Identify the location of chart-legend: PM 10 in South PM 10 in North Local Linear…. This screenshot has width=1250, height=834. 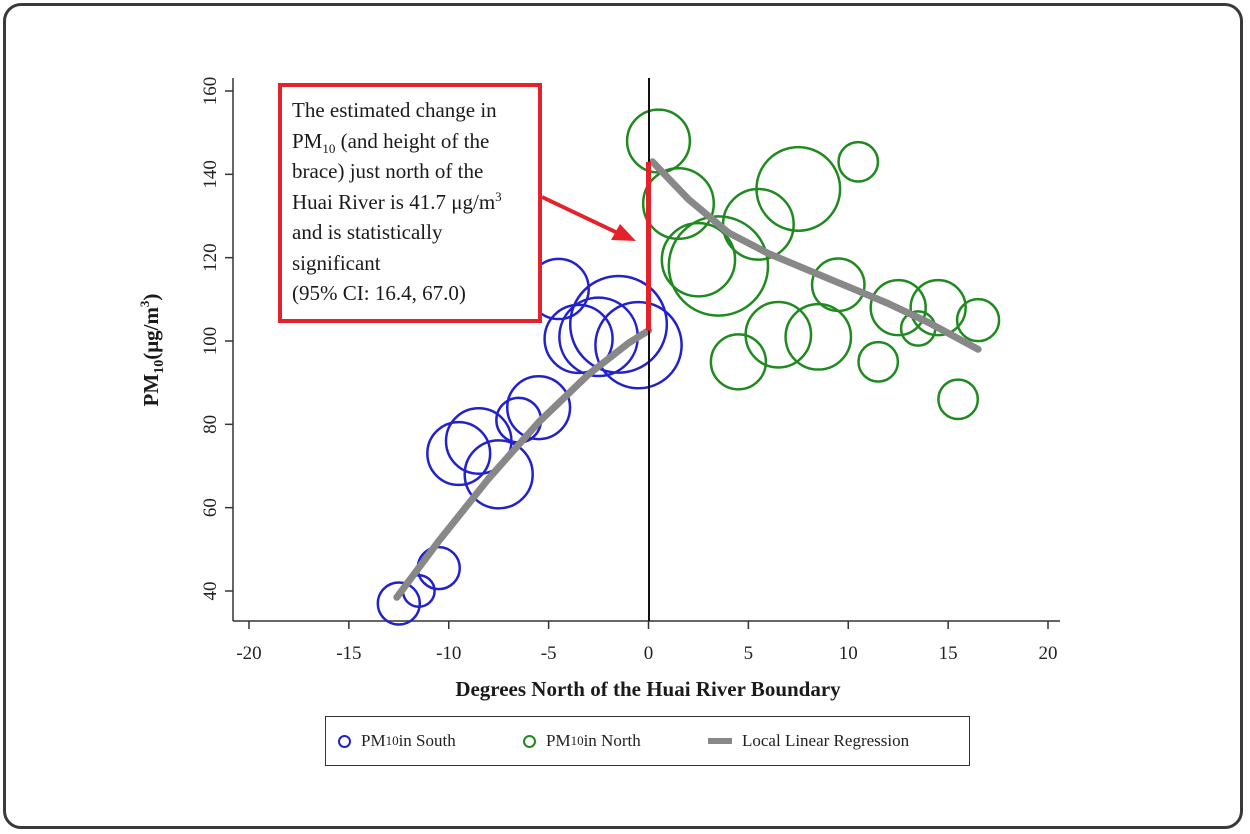
(647, 741).